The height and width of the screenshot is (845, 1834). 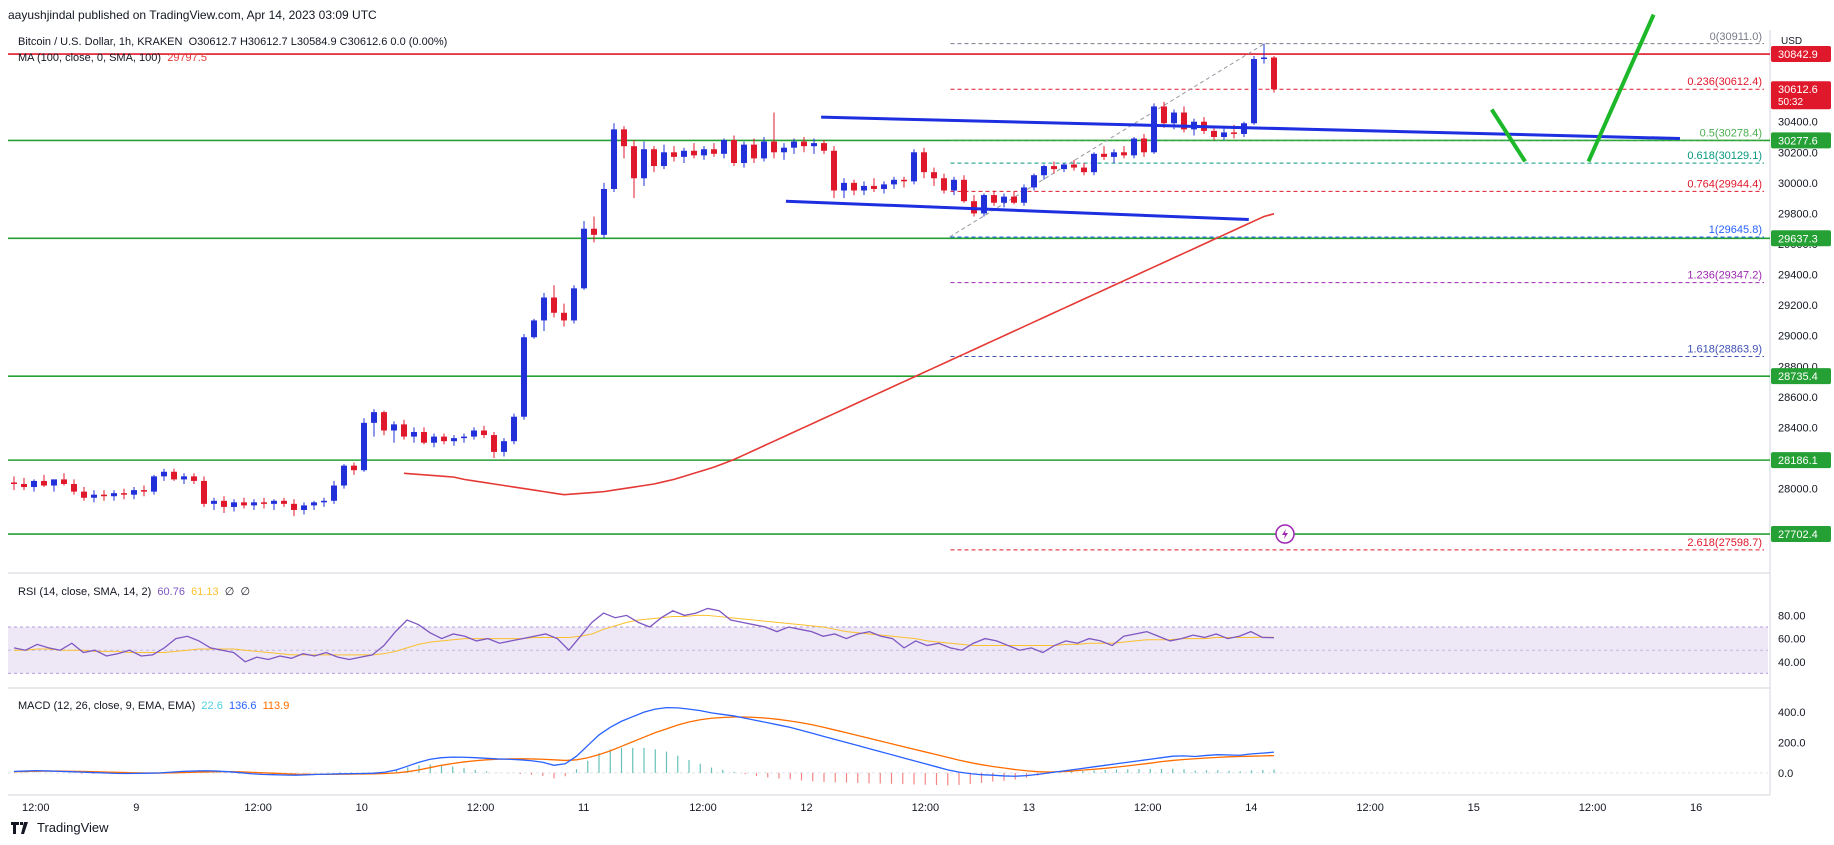 What do you see at coordinates (1724, 276) in the screenshot?
I see `fib-label-1.236: 1.236(29347.2)` at bounding box center [1724, 276].